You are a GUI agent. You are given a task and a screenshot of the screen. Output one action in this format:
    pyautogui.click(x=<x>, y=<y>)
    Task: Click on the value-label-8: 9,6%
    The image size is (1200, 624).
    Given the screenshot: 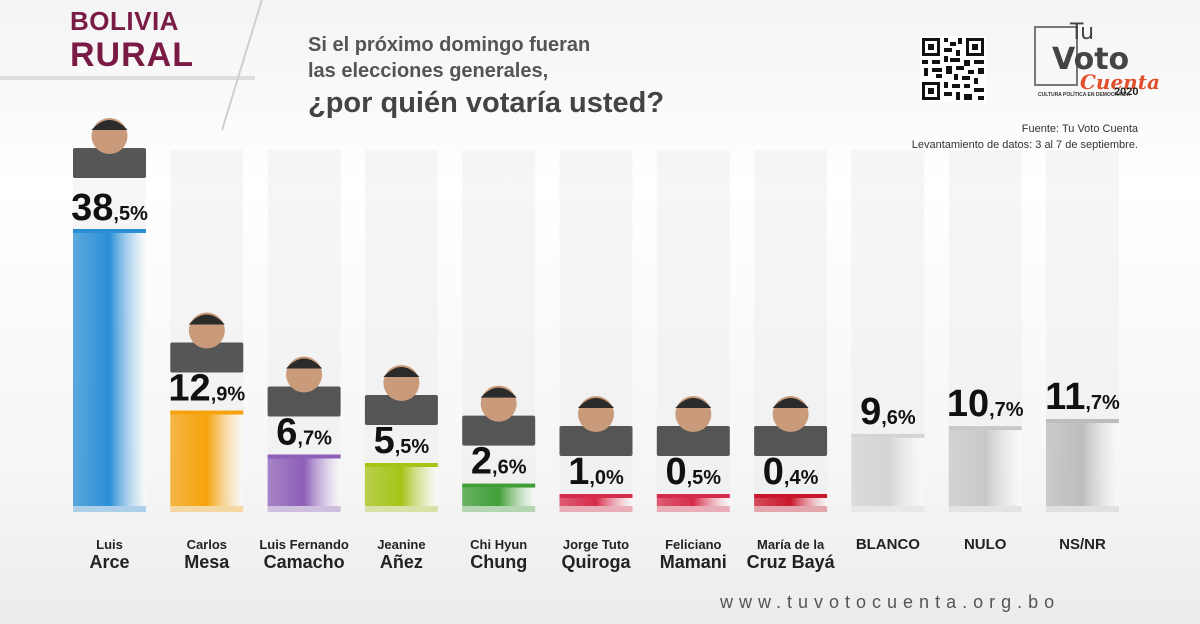 What is the action you would take?
    pyautogui.click(x=888, y=412)
    